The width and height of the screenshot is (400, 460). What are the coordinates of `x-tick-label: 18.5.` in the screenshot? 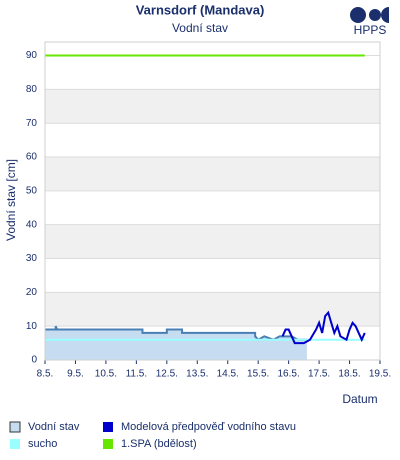 It's located at (349, 374).